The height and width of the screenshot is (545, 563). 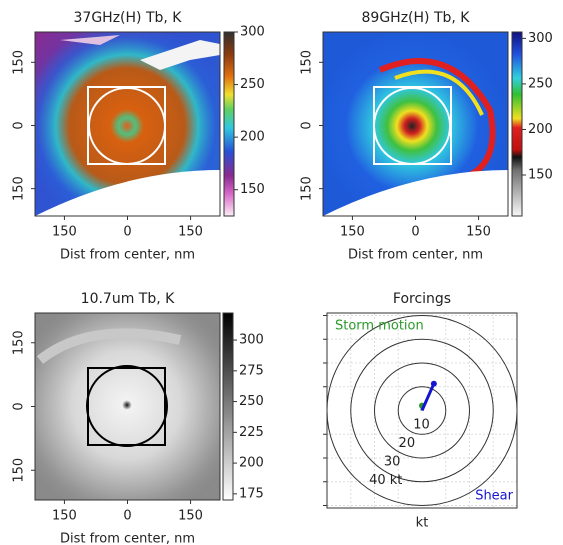 I want to click on vector-tip, so click(x=433, y=383).